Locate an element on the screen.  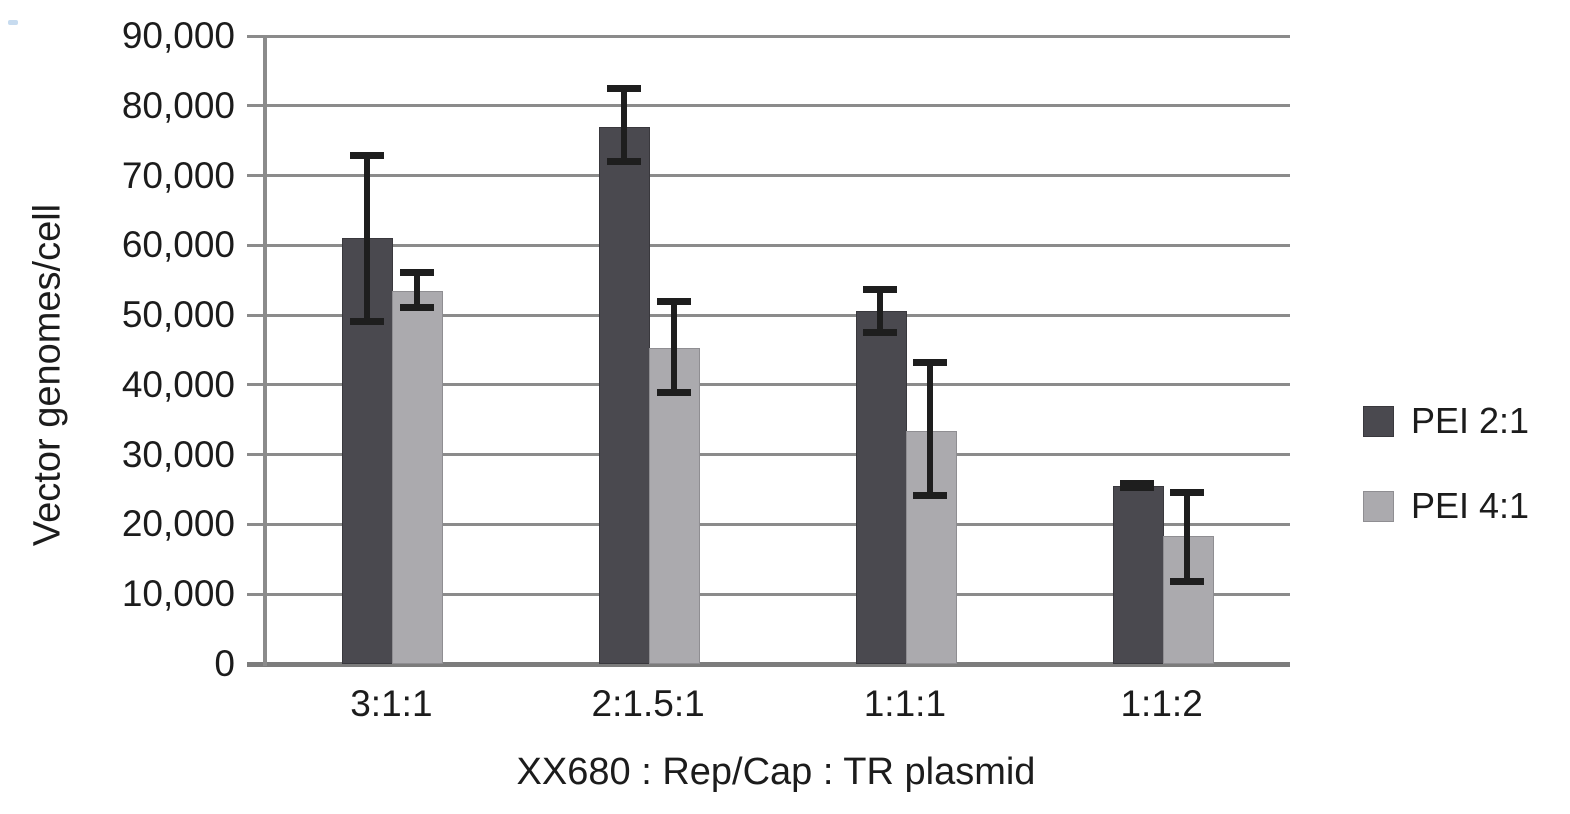
y-tick-label: 0 is located at coordinates (224, 663).